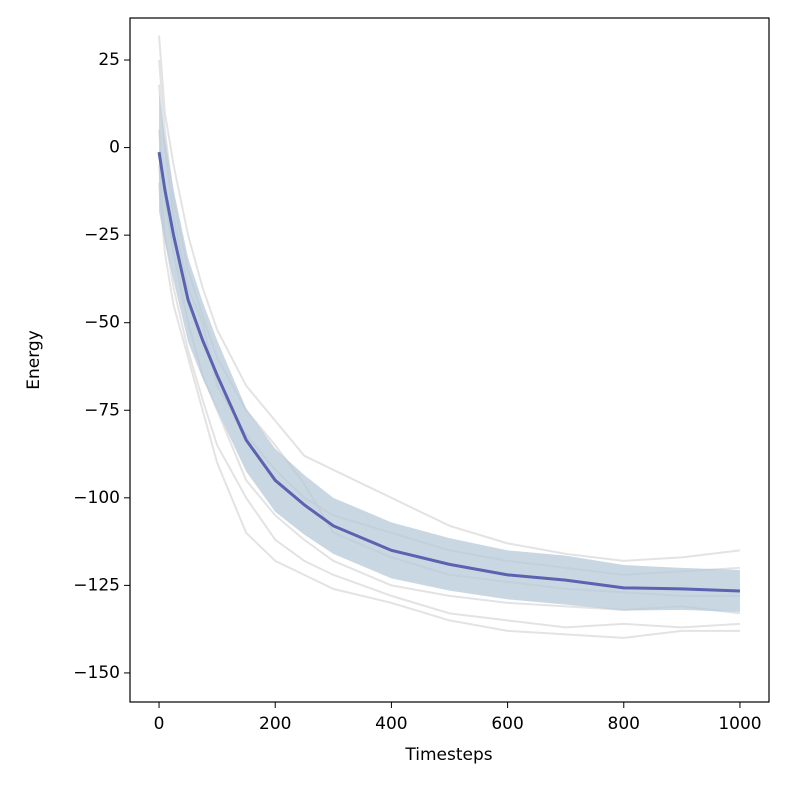 Image resolution: width=793 pixels, height=793 pixels. I want to click on y-tick-label: 0, so click(114, 148).